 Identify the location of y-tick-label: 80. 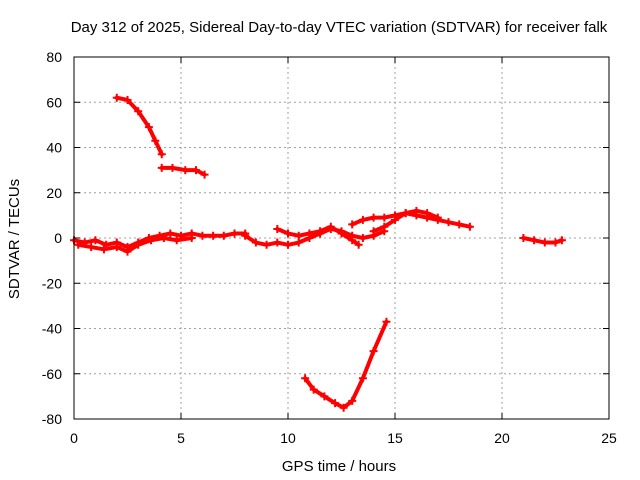
(54, 57).